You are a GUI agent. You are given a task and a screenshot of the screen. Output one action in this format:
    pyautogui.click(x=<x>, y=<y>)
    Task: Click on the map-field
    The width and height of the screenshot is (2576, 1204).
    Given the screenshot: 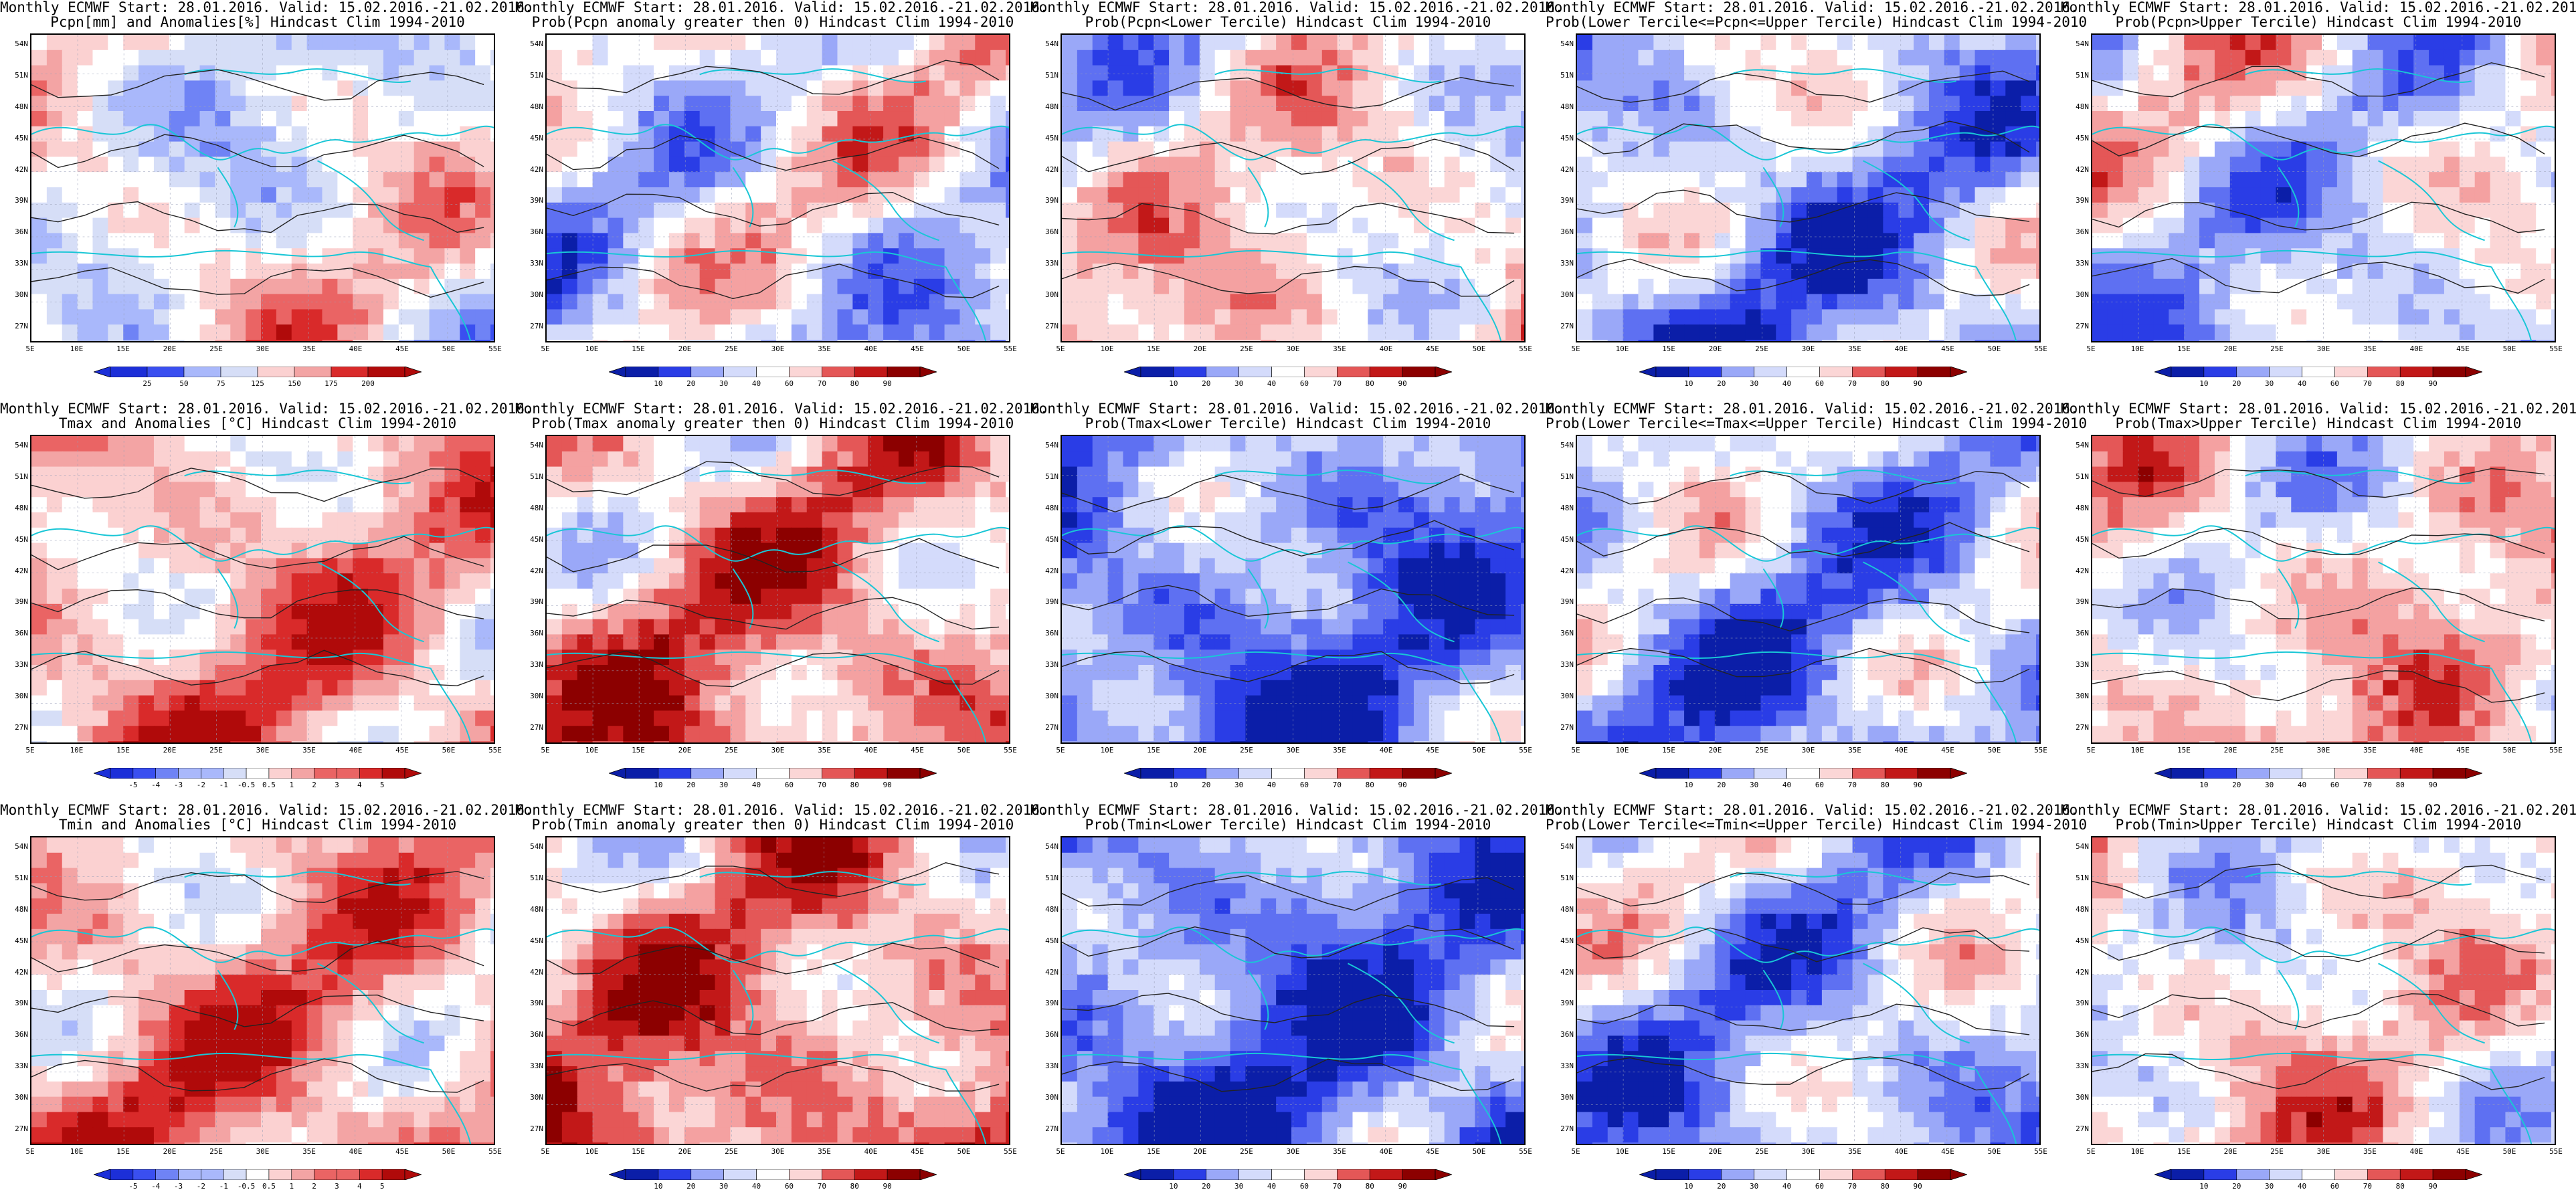 What is the action you would take?
    pyautogui.click(x=2323, y=589)
    